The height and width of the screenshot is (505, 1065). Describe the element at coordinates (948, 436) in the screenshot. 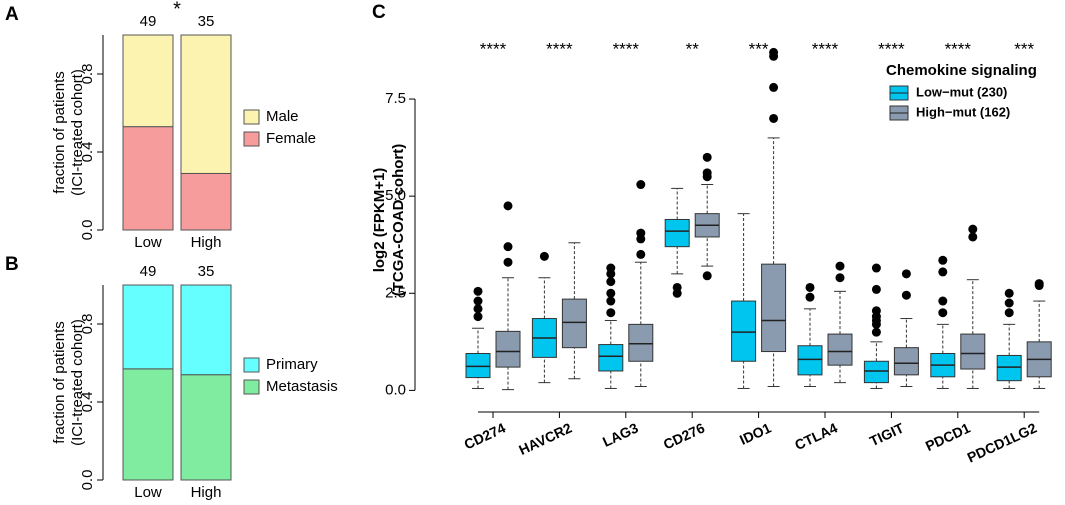

I see `x-tick-label: PDCD1` at that location.